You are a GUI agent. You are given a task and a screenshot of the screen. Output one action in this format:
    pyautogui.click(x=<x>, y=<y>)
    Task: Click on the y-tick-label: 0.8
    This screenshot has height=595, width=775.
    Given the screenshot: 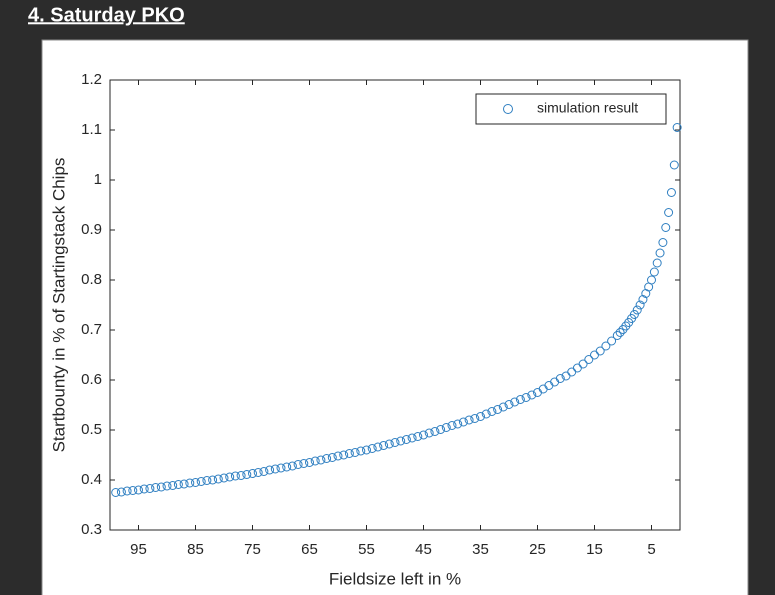 What is the action you would take?
    pyautogui.click(x=91, y=279)
    